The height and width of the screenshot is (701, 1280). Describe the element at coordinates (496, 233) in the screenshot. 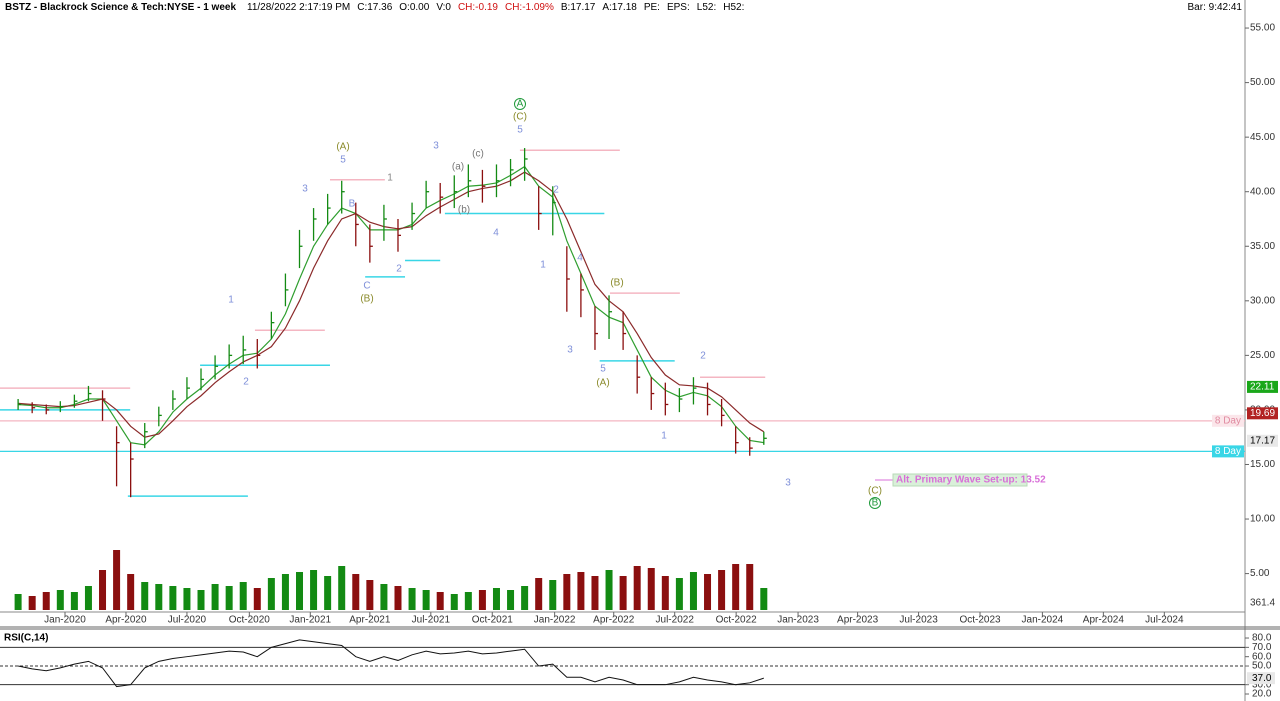

I see `wave-label: 4` at that location.